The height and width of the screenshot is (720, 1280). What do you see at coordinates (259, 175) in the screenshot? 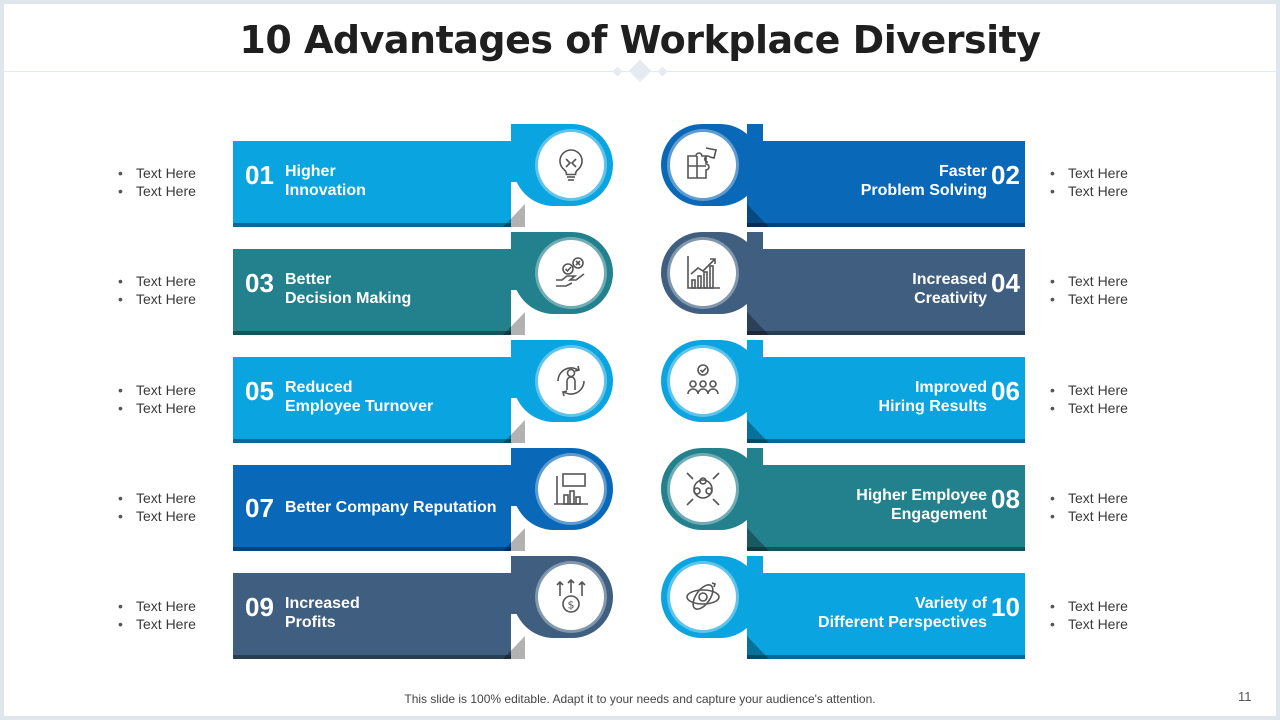
I see `card-number: 01` at bounding box center [259, 175].